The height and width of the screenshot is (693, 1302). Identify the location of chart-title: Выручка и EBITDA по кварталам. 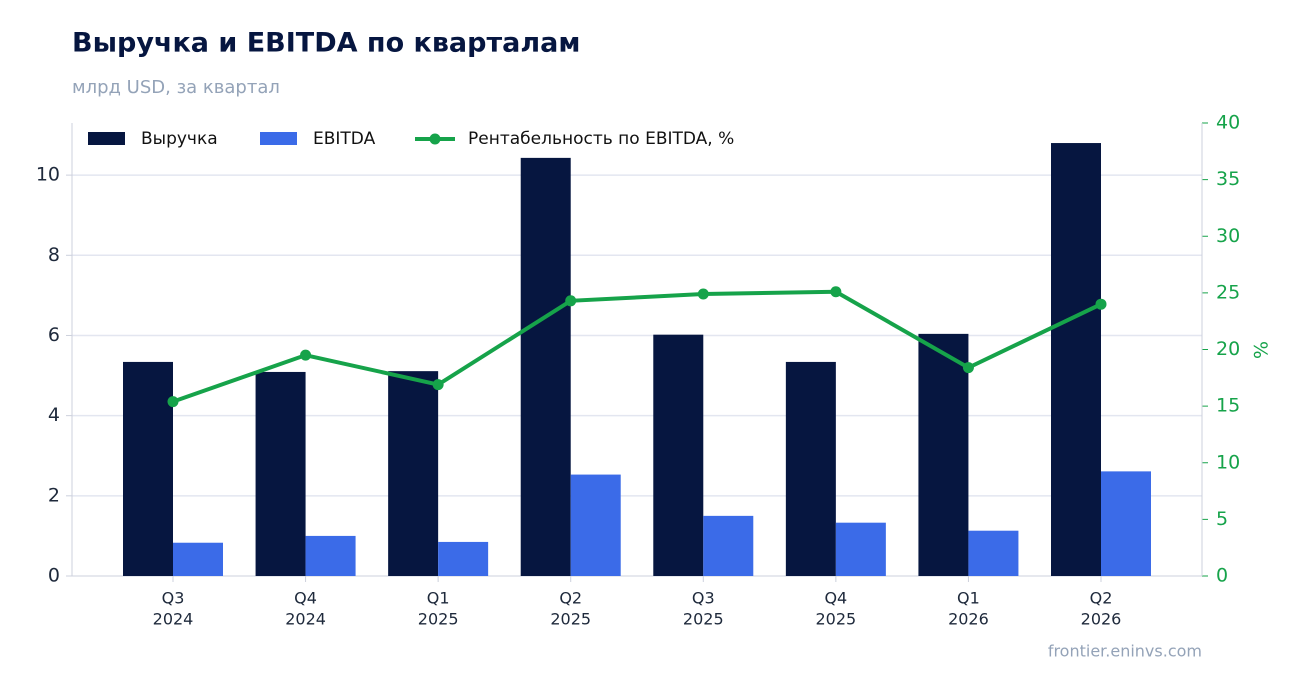
(326, 43).